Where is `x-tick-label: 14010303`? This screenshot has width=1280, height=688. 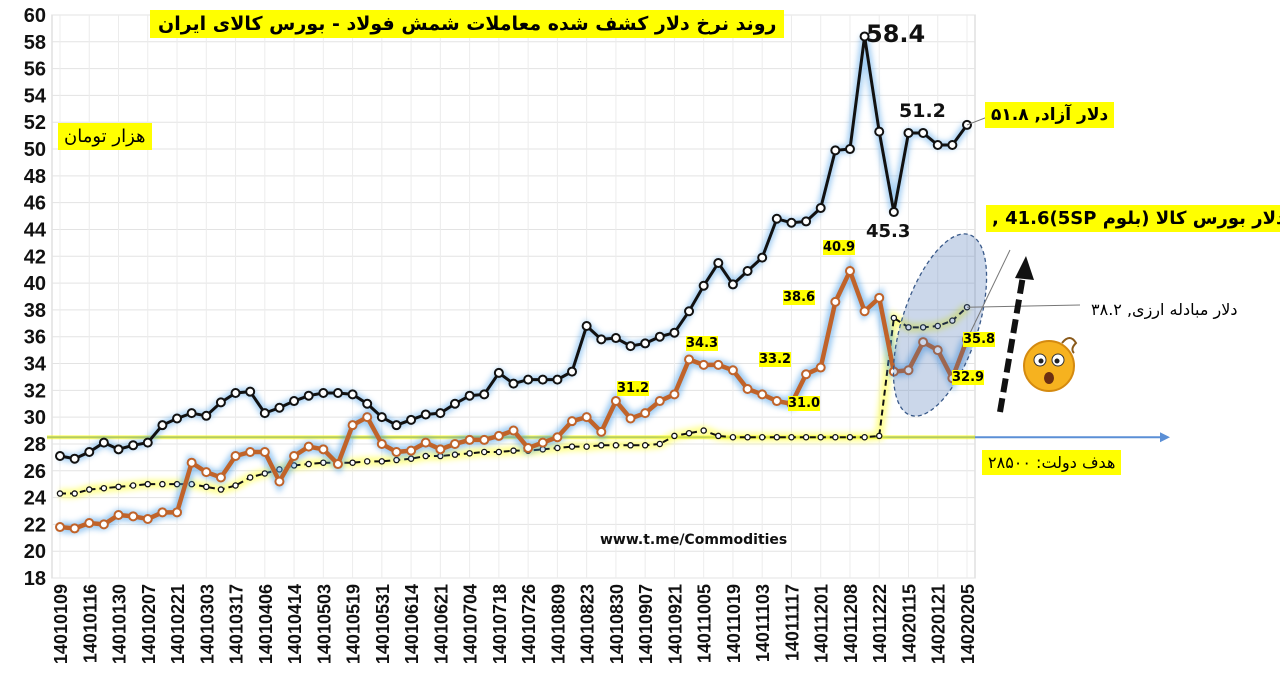 x-tick-label: 14010303 is located at coordinates (207, 624).